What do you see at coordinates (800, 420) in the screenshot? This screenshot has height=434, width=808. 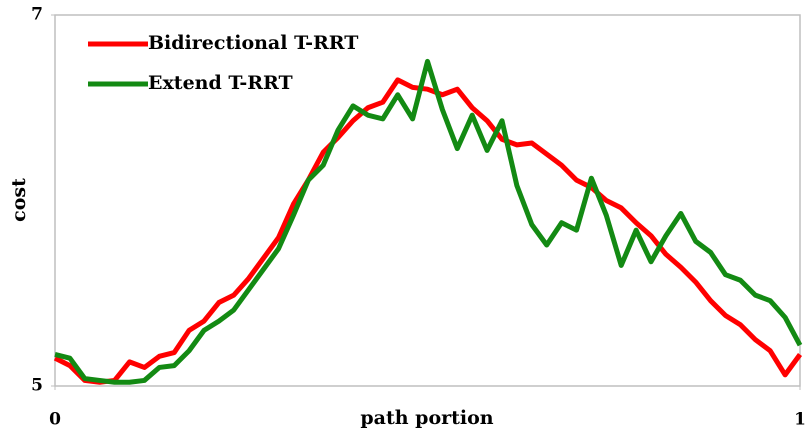 I see `x-tick-label: 1` at bounding box center [800, 420].